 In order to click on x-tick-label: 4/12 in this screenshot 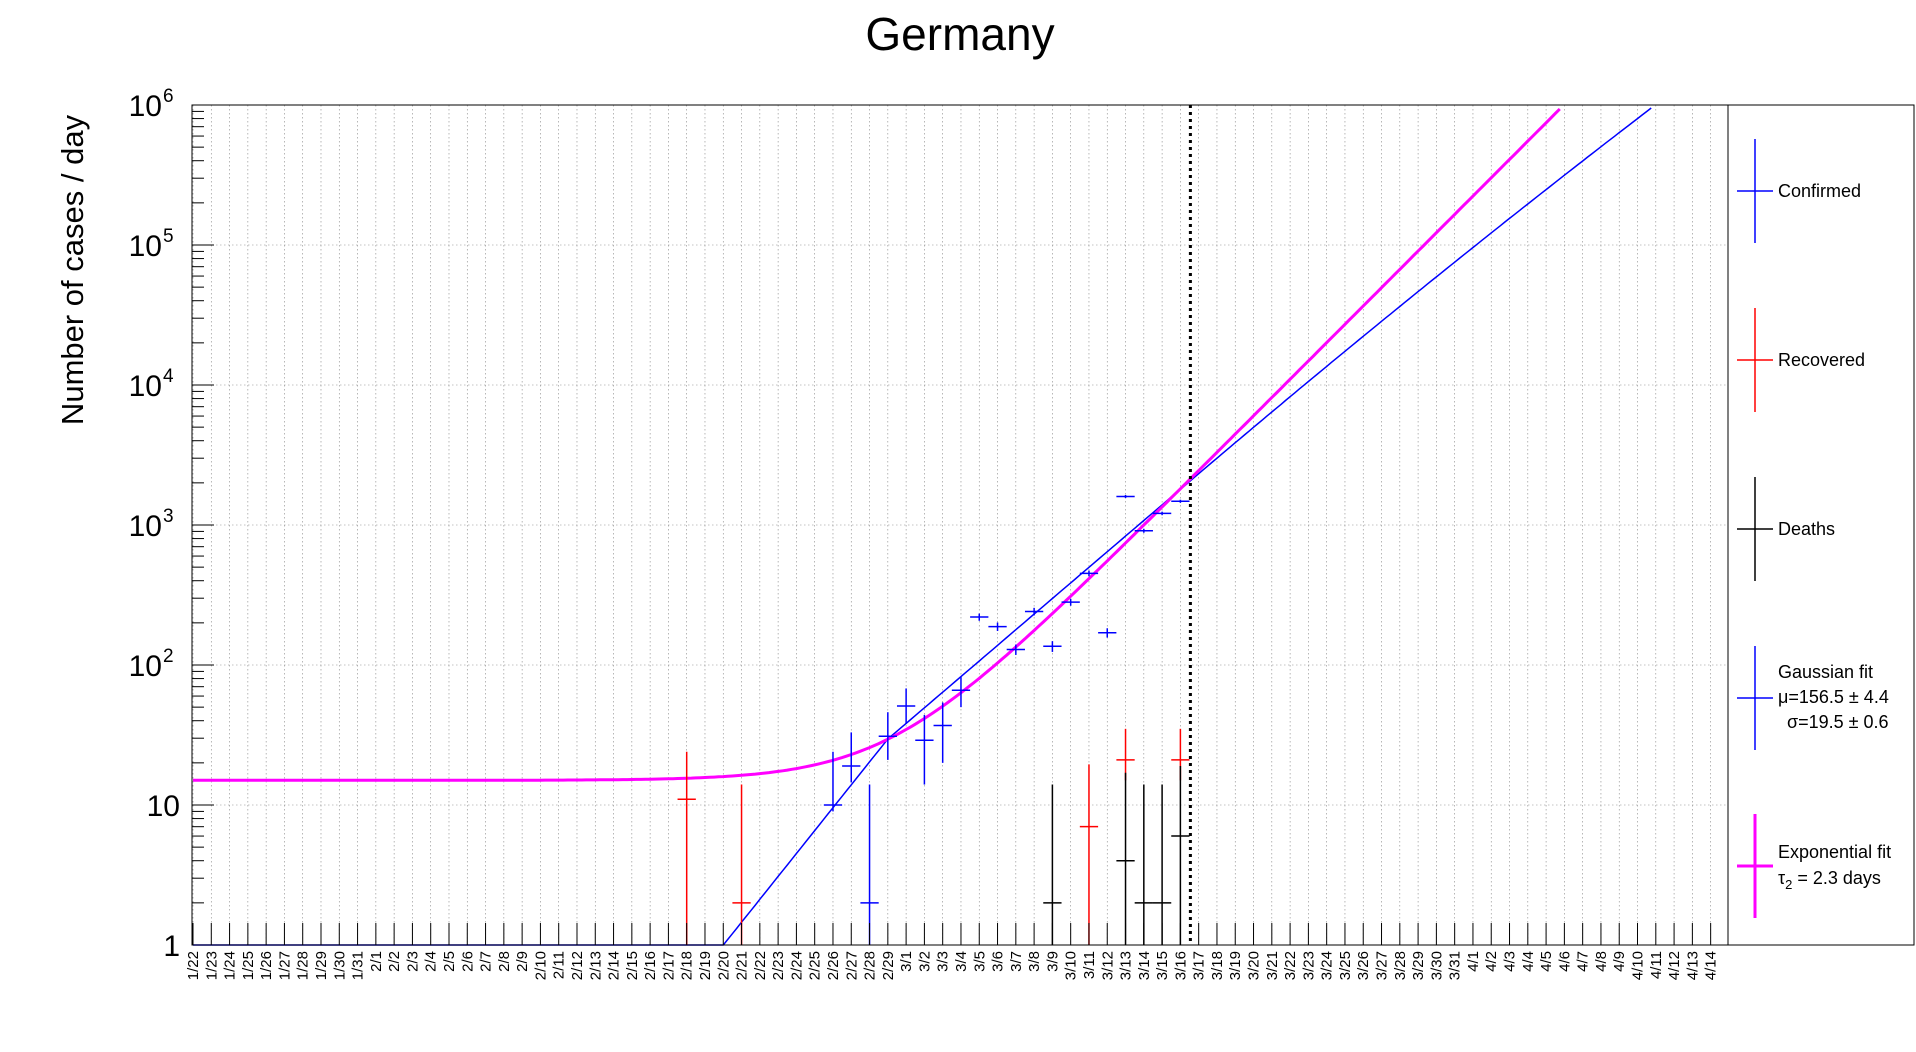, I will do `click(1674, 965)`.